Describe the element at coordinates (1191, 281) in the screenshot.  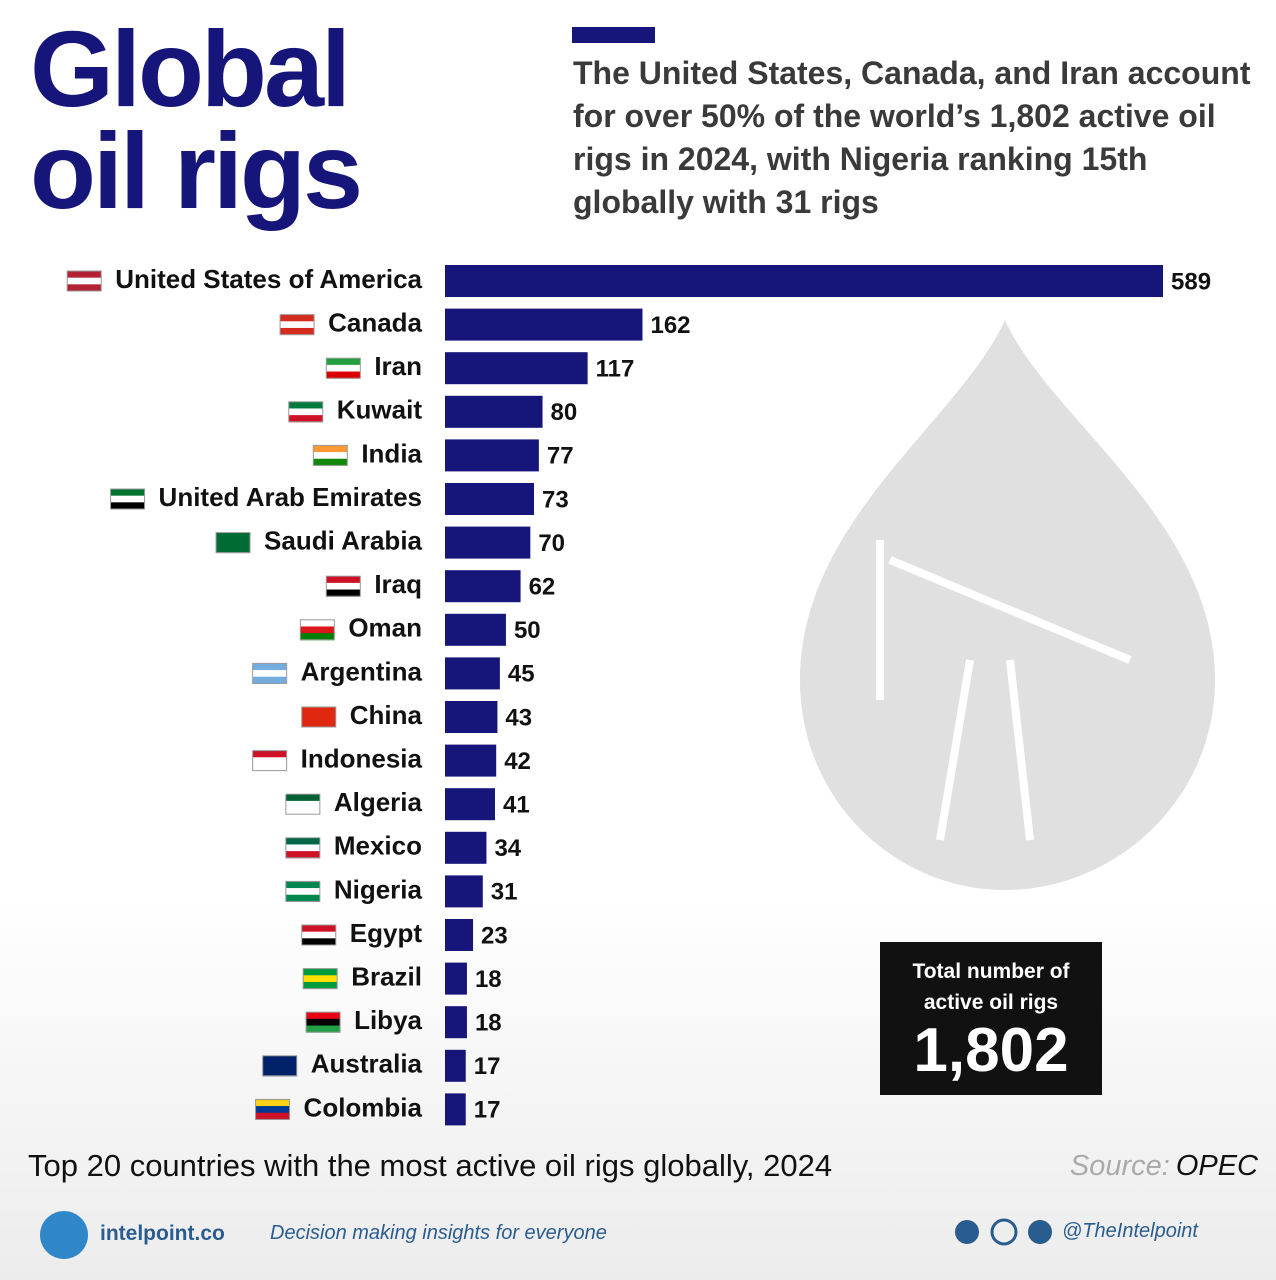
I see `value-label: 589` at that location.